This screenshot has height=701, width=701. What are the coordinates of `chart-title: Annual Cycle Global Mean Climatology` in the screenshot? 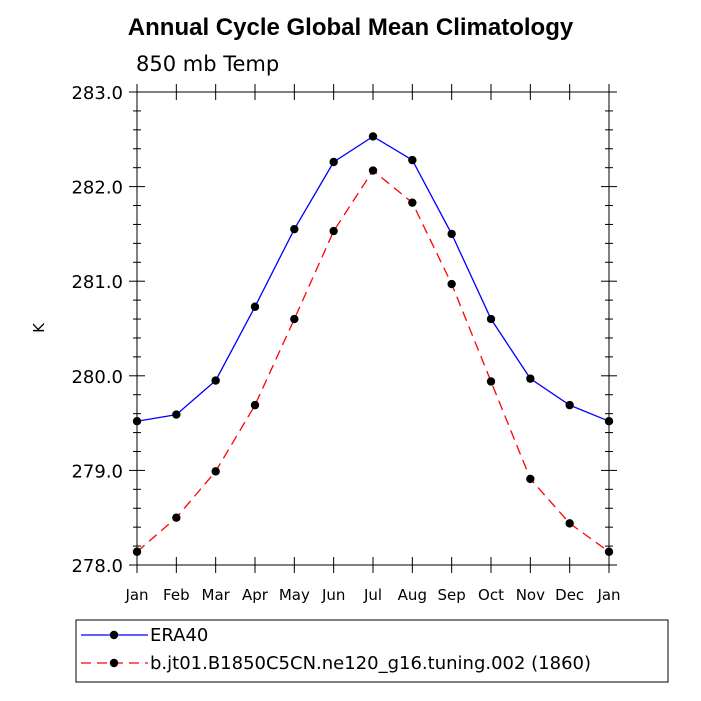 It's located at (350, 27).